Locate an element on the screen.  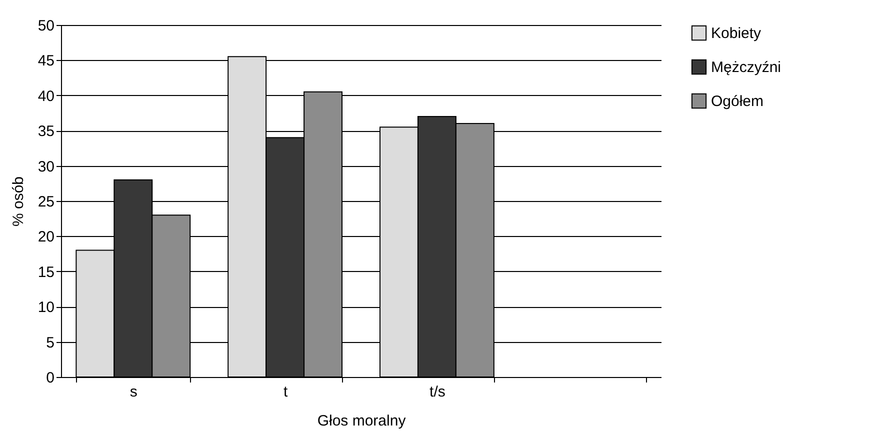
y-tick-label: 15 is located at coordinates (46, 272).